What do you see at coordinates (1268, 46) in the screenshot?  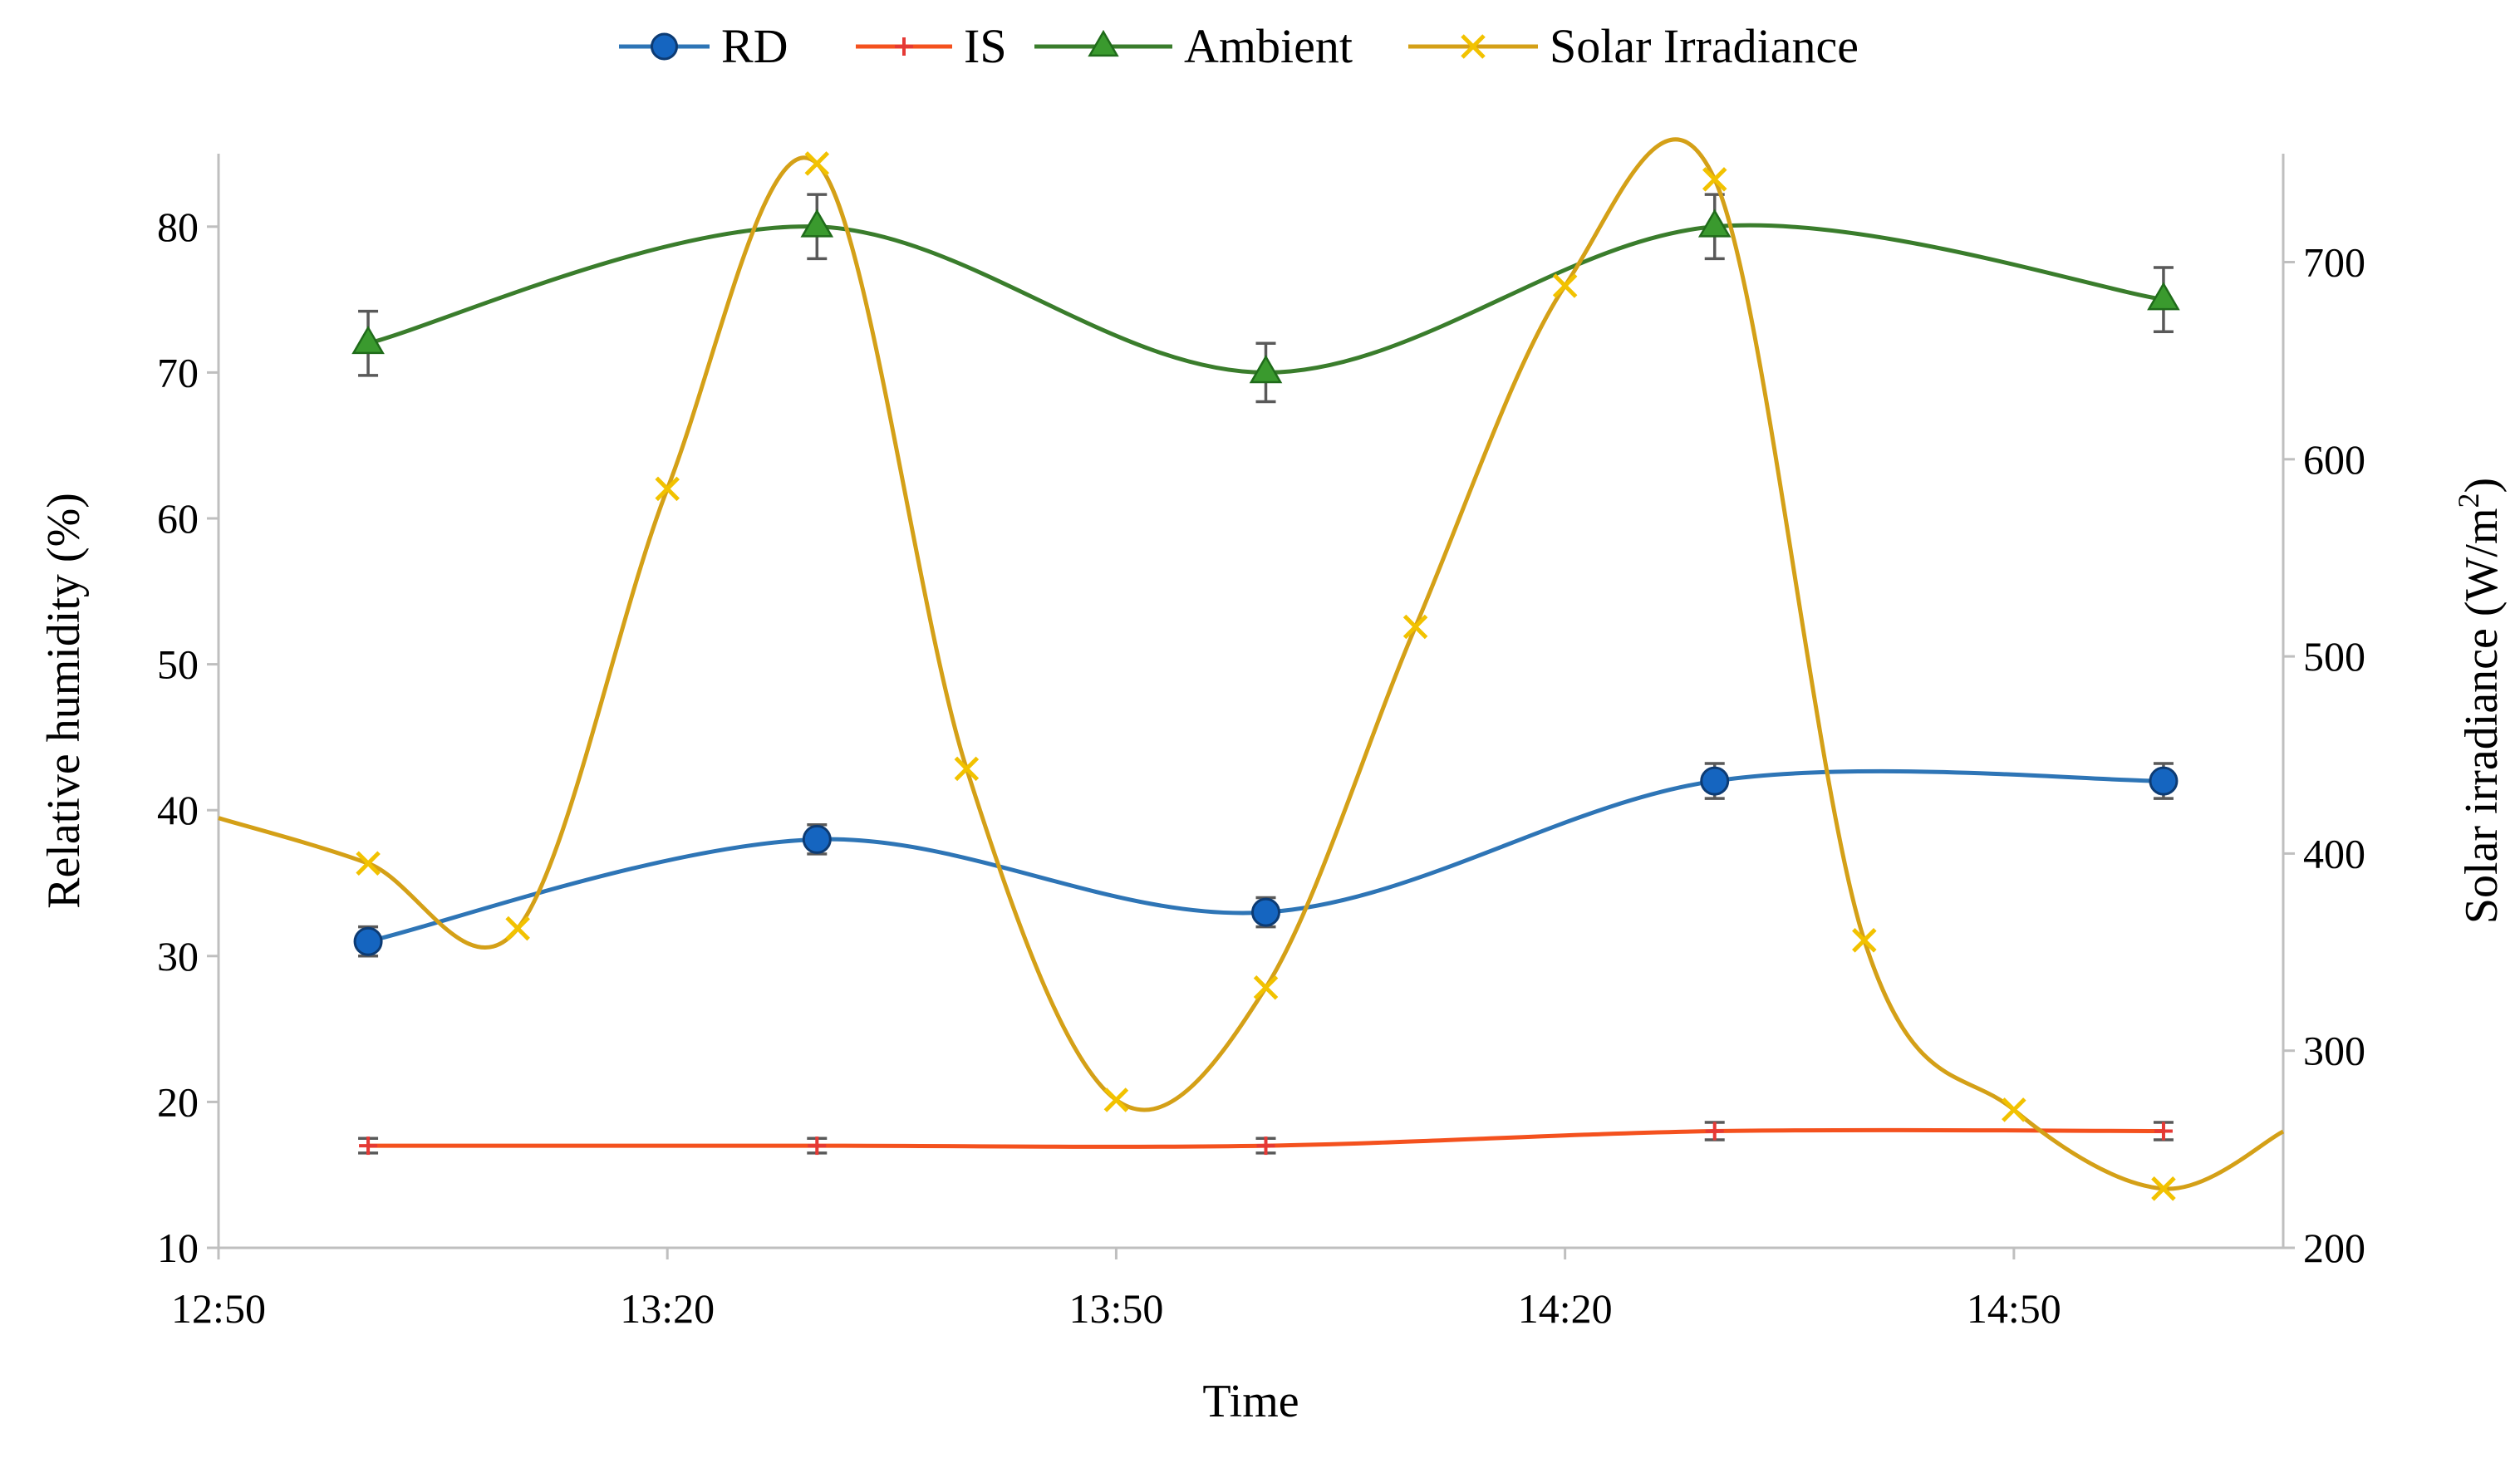 I see `legend-label: Ambient` at bounding box center [1268, 46].